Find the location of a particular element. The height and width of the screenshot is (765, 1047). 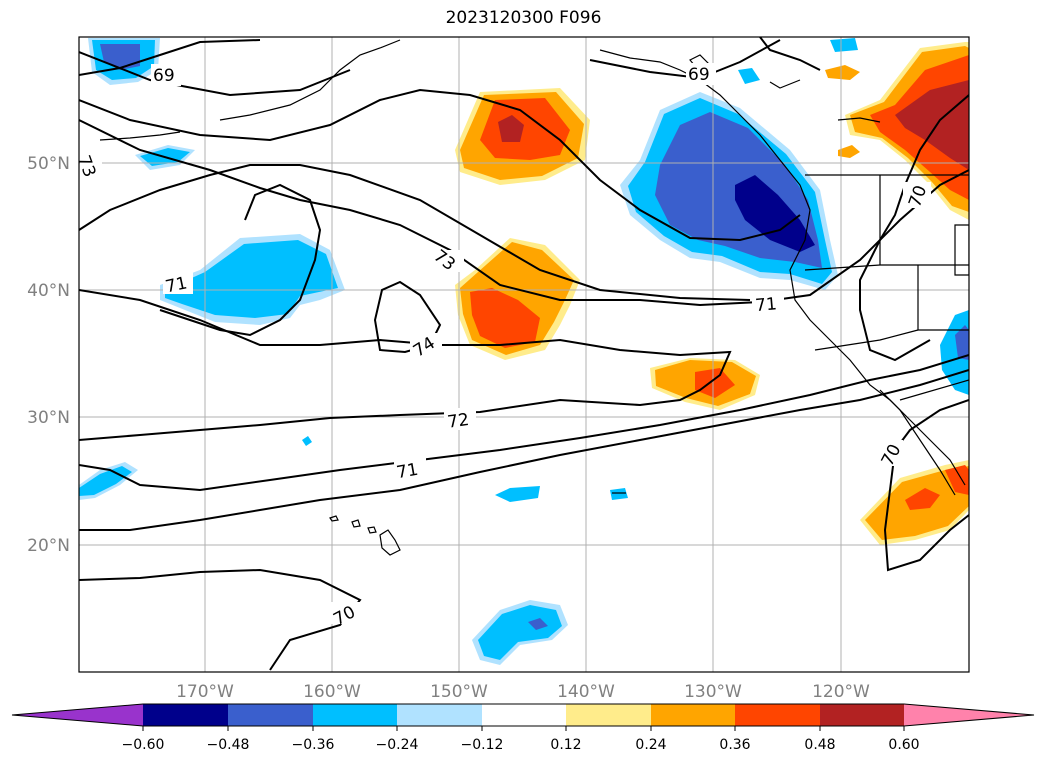

contour-70-sw is located at coordinates (220, 619).